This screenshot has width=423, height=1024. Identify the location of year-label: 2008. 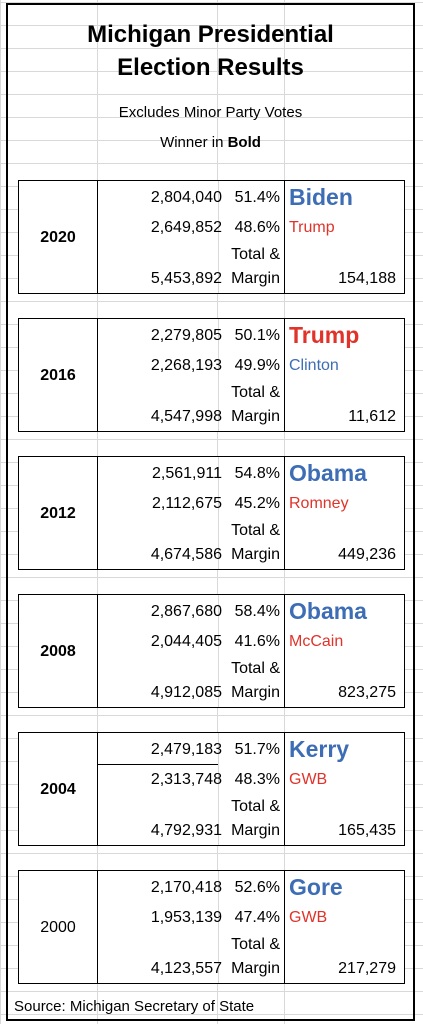
(58, 651).